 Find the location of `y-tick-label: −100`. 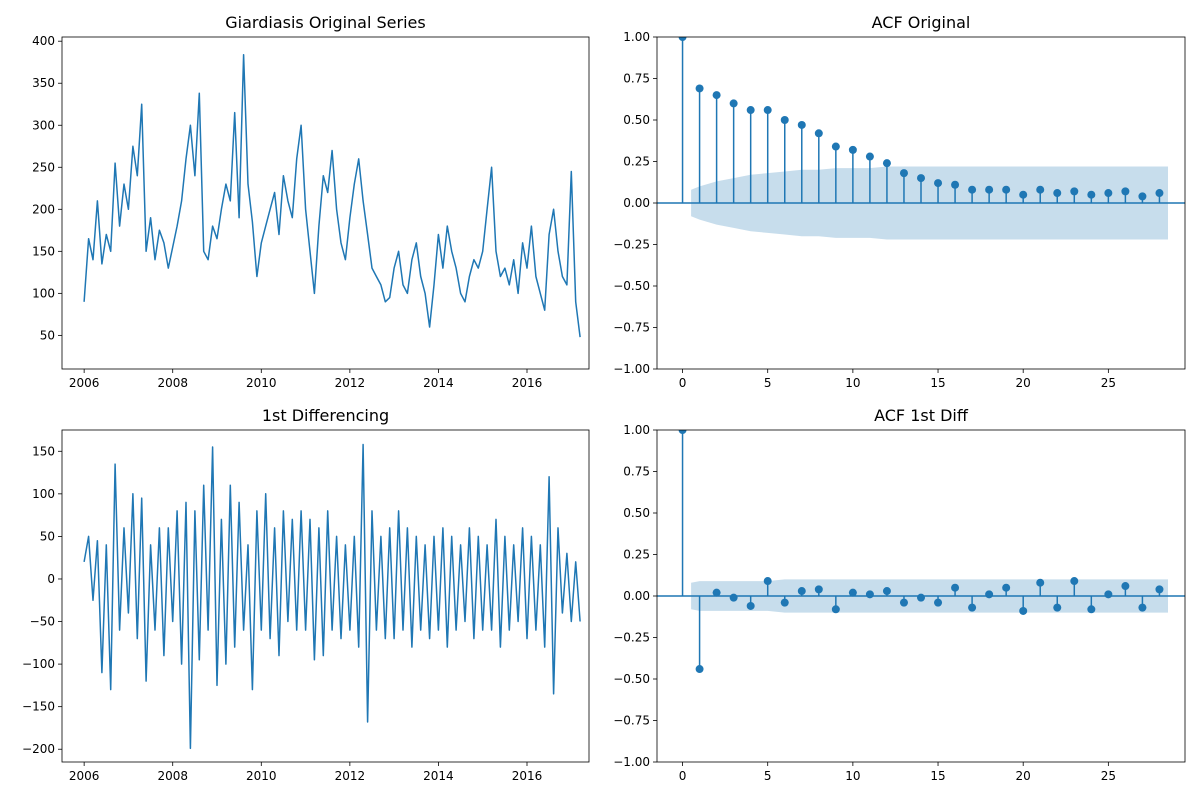

y-tick-label: −100 is located at coordinates (38, 664).